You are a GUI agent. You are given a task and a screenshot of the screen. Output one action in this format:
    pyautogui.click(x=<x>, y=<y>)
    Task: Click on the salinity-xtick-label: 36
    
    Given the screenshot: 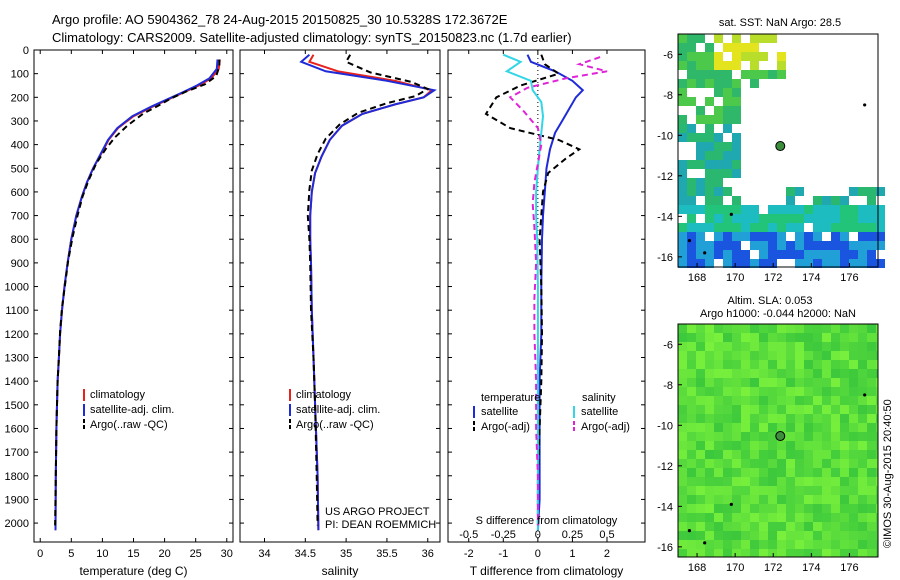 What is the action you would take?
    pyautogui.click(x=428, y=554)
    